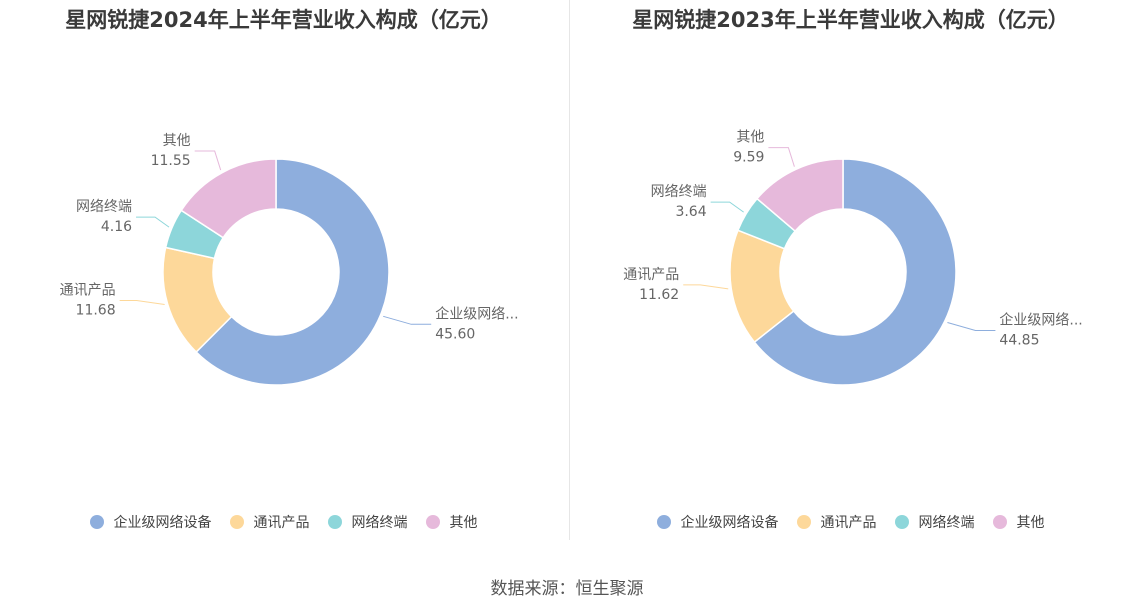 The image size is (1134, 612). Describe the element at coordinates (283, 20) in the screenshot. I see `chart-title: 星网锐捷2024年上半年营业收入构成（亿元）` at that location.